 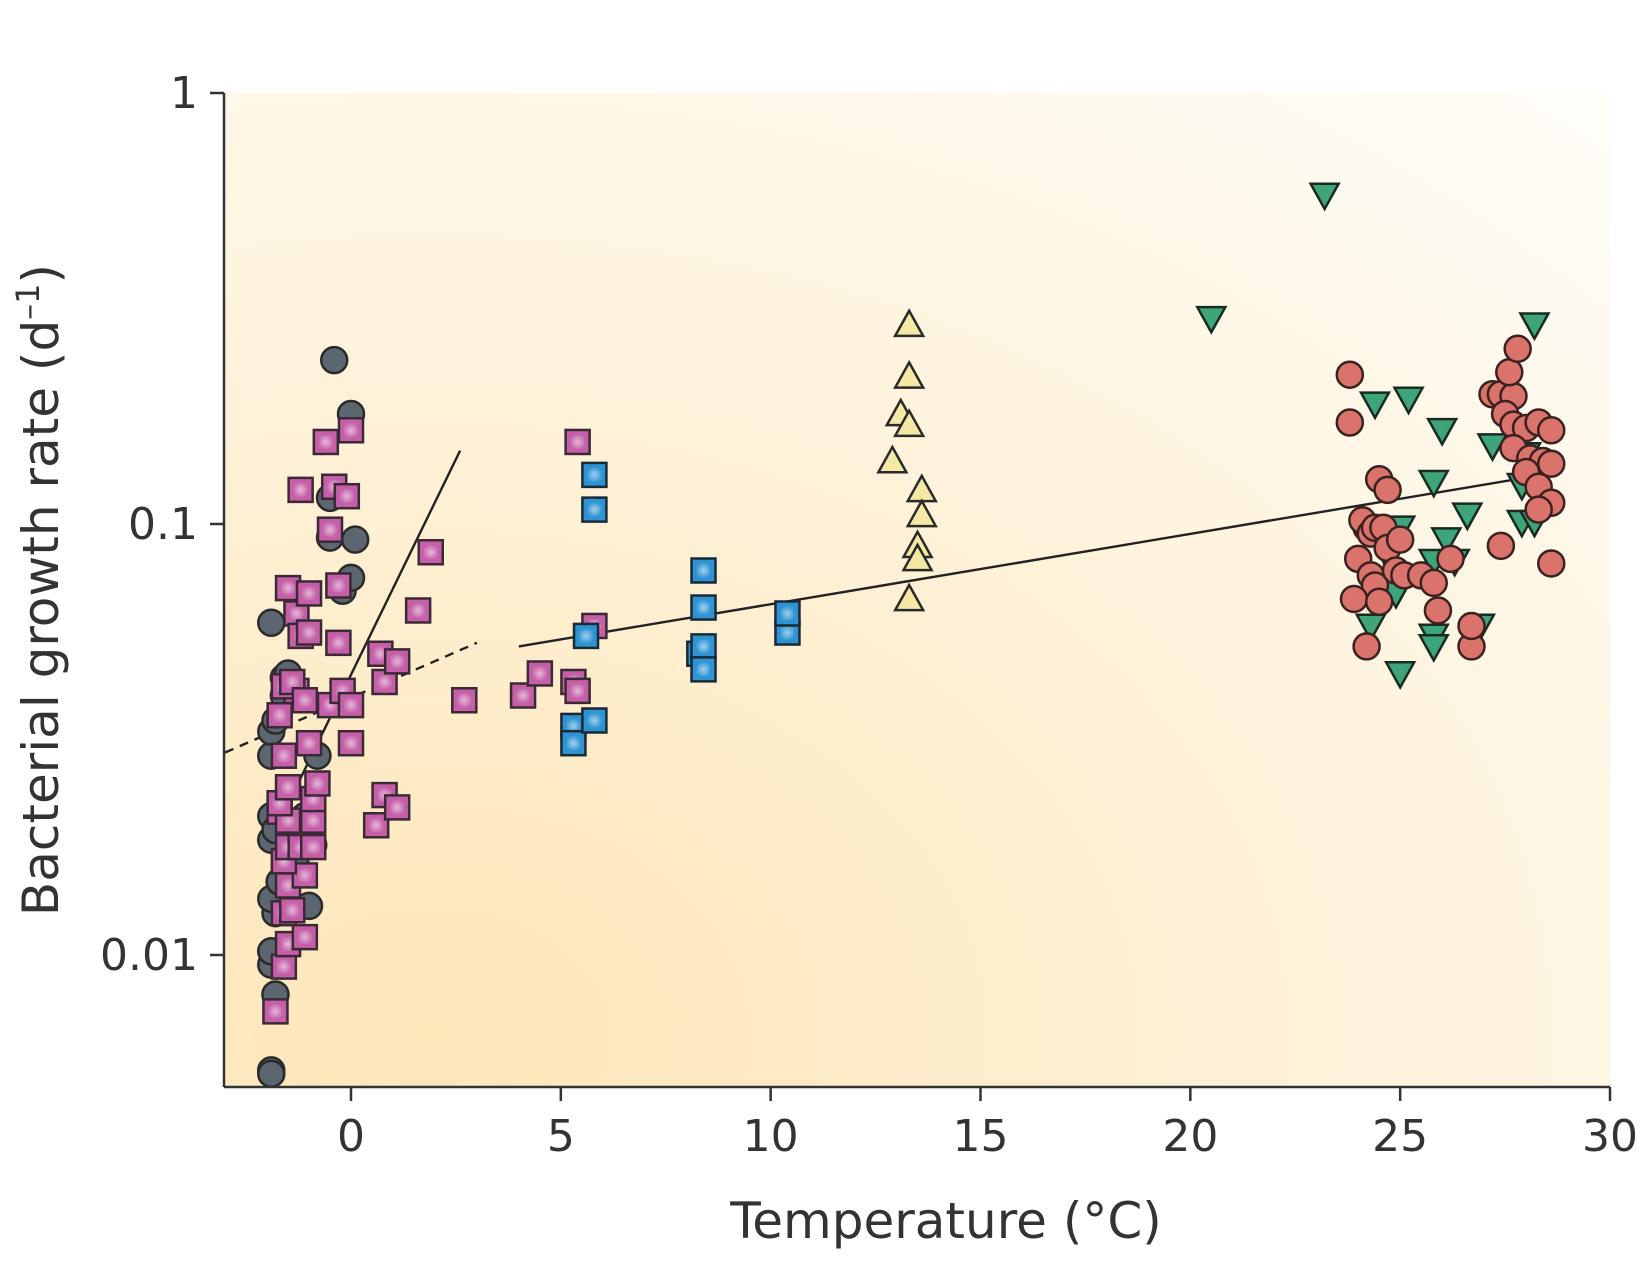 I want to click on y-ticks: 0.01 0.1 1, so click(x=162, y=524).